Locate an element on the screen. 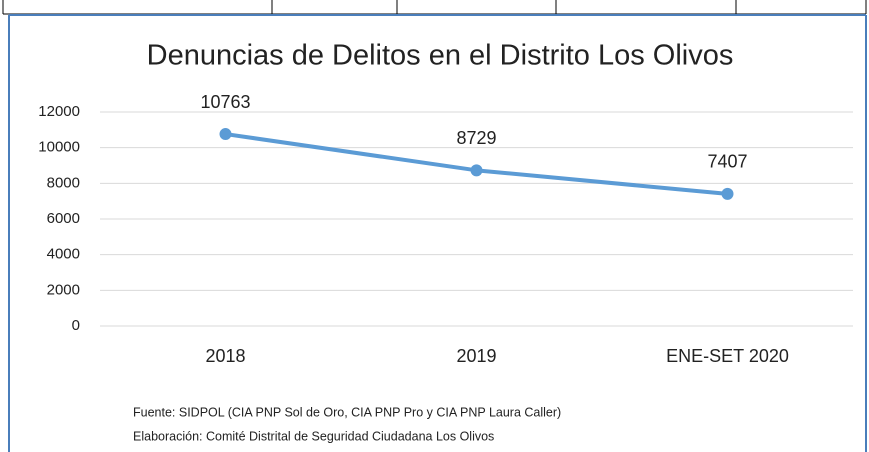  y-tick-label: 4000 is located at coordinates (63, 254).